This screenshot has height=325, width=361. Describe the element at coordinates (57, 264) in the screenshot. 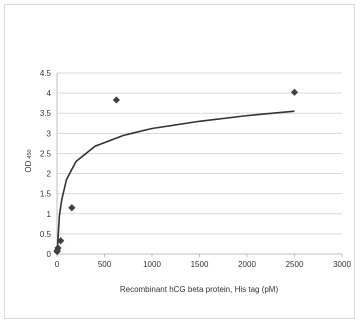

I see `x-tick-label: 0` at that location.